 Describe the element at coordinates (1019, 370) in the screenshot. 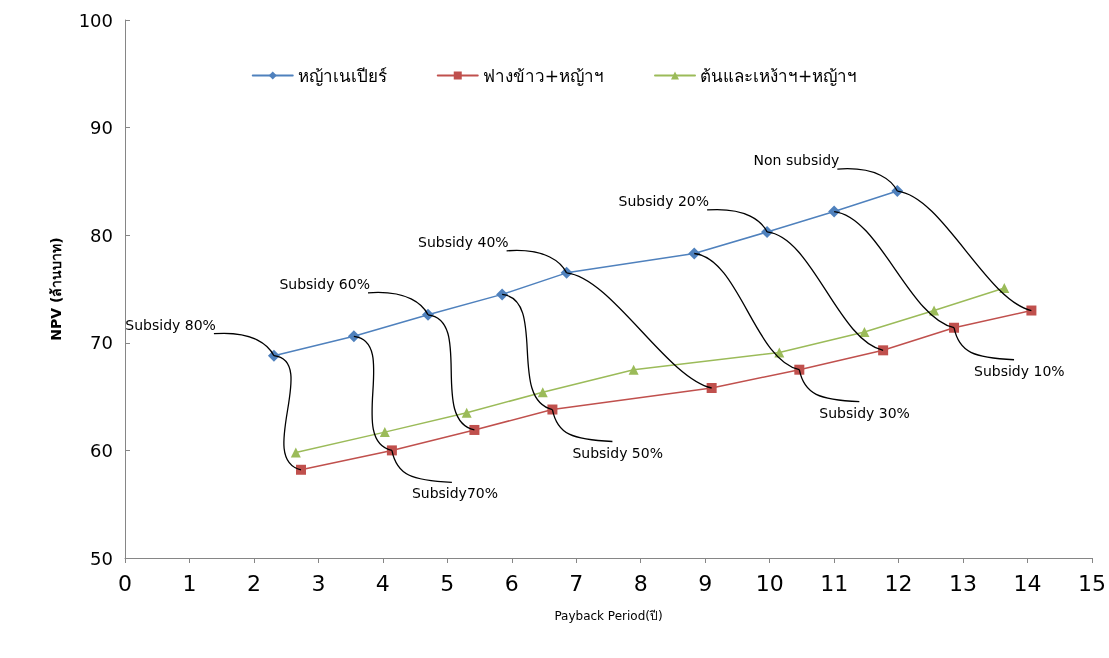

I see `annotation: Subsidy 10%` at that location.